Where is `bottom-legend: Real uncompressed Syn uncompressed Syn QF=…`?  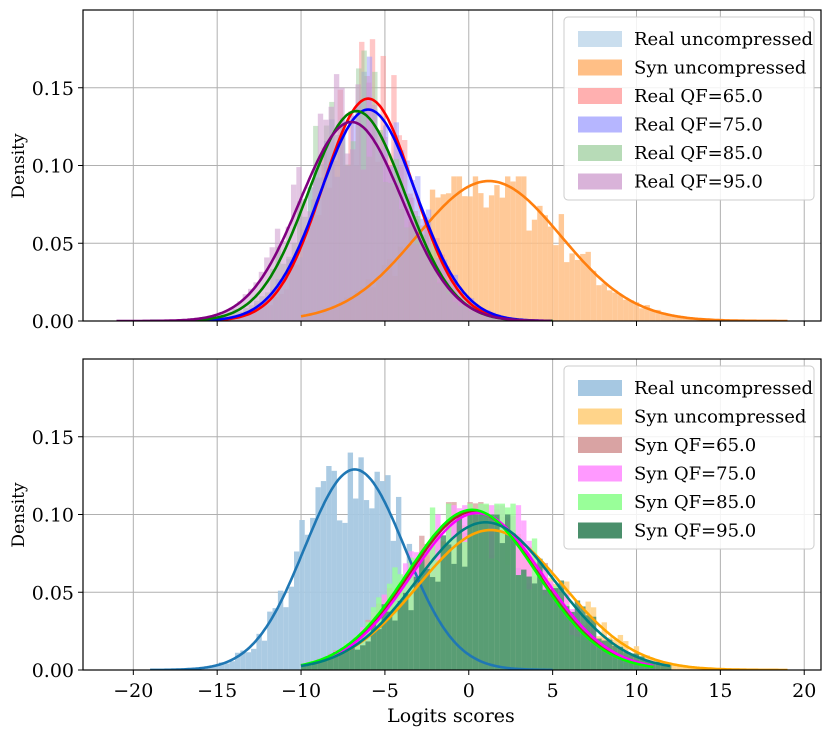
bottom-legend: Real uncompressed Syn uncompressed Syn QF=… is located at coordinates (689, 457).